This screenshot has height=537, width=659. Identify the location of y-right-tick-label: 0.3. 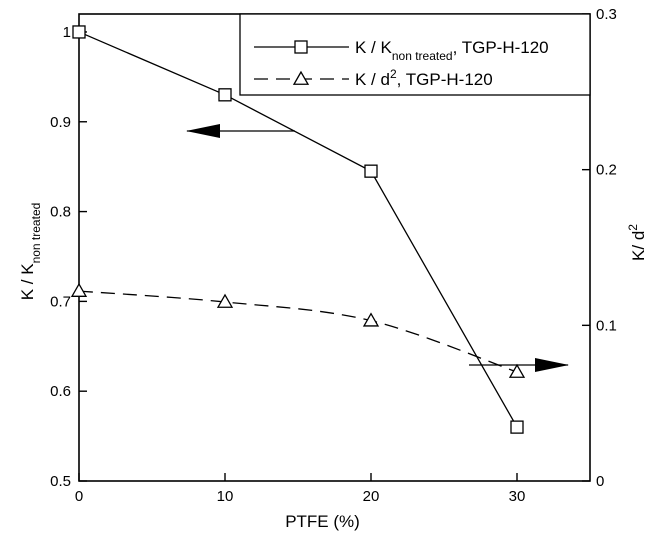
(606, 14).